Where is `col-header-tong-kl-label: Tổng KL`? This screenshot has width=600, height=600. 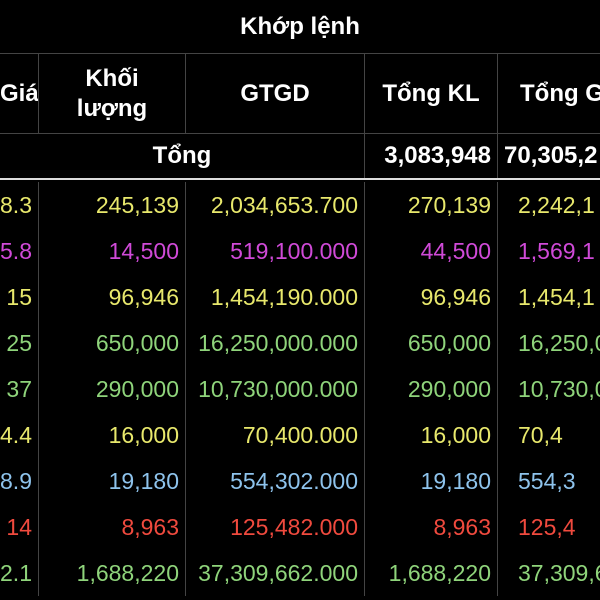 col-header-tong-kl-label: Tổng KL is located at coordinates (431, 93).